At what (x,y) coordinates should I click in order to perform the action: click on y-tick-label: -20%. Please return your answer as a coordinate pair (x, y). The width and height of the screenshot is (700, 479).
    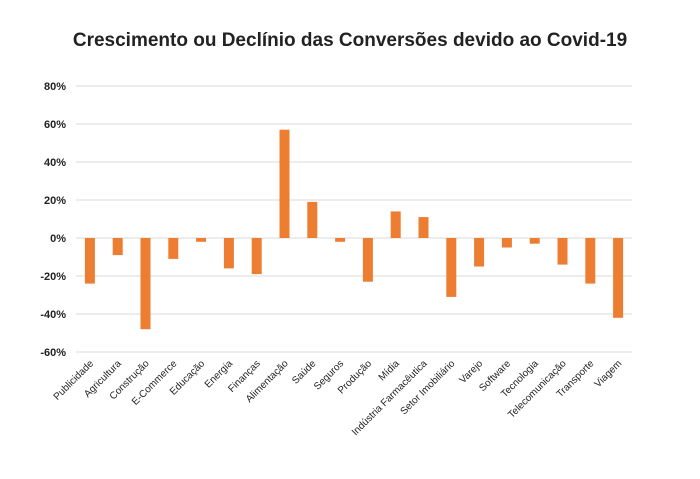
    Looking at the image, I should click on (53, 277).